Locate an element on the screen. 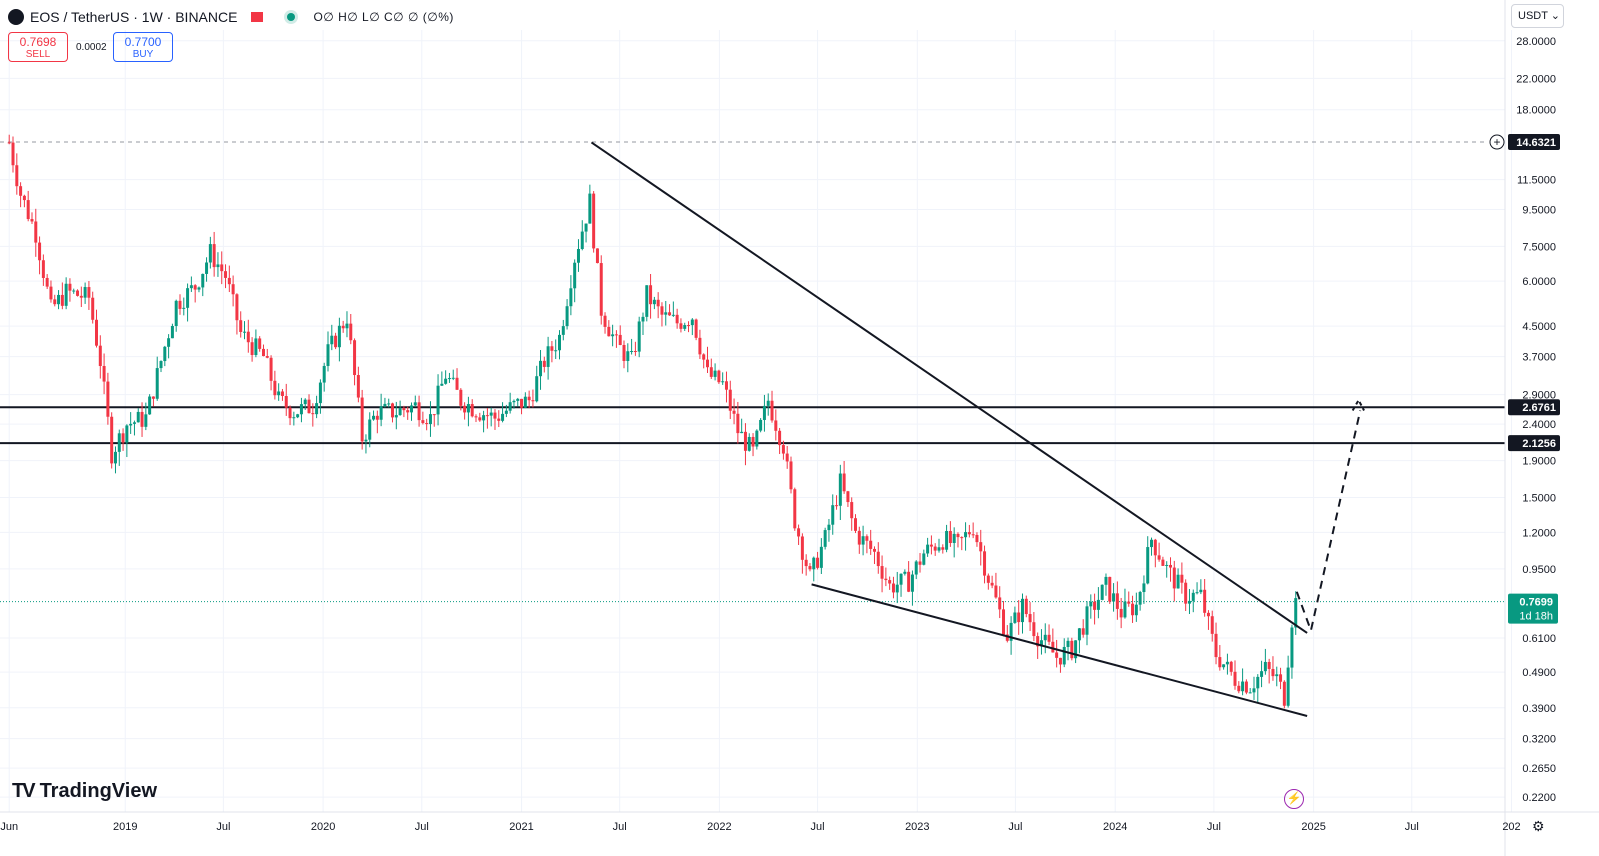 The width and height of the screenshot is (1599, 856). buy-label: BUY is located at coordinates (143, 54).